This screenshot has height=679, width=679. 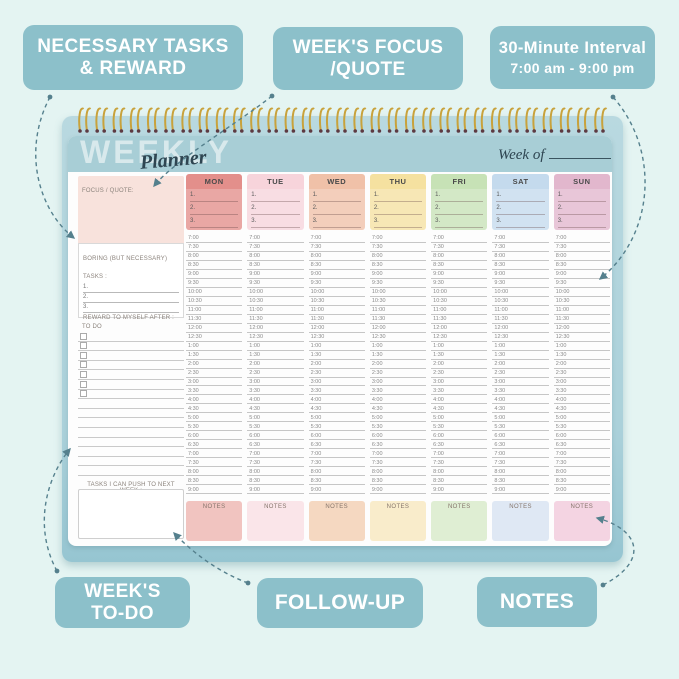 What do you see at coordinates (108, 191) in the screenshot?
I see `focus-quote-label: FOCUS / QUOTE:` at bounding box center [108, 191].